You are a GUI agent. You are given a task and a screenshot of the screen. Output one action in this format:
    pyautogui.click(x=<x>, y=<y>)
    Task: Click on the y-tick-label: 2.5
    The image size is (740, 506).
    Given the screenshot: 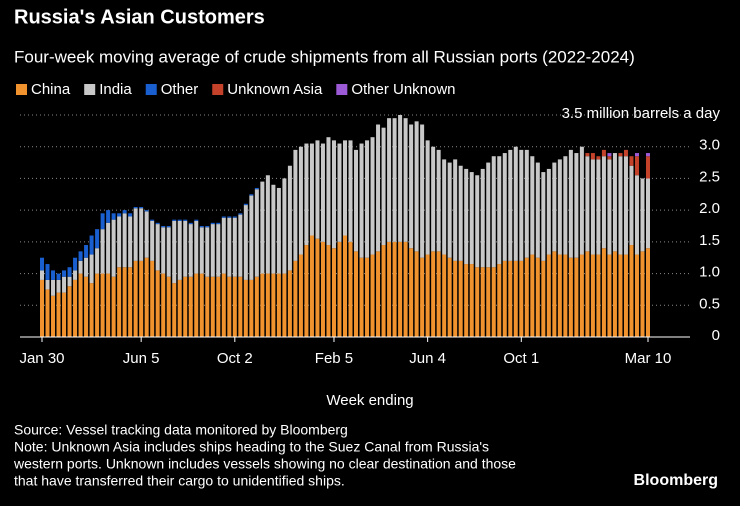 What is the action you would take?
    pyautogui.click(x=709, y=176)
    